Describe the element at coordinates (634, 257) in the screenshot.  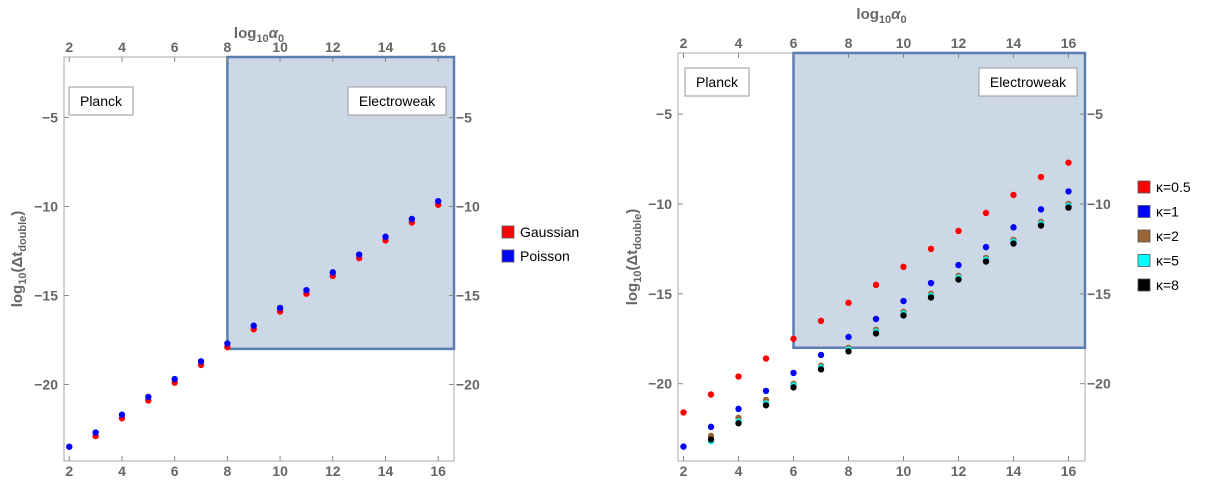
I see `y-axis-title: log10(Δtdouble)` at that location.